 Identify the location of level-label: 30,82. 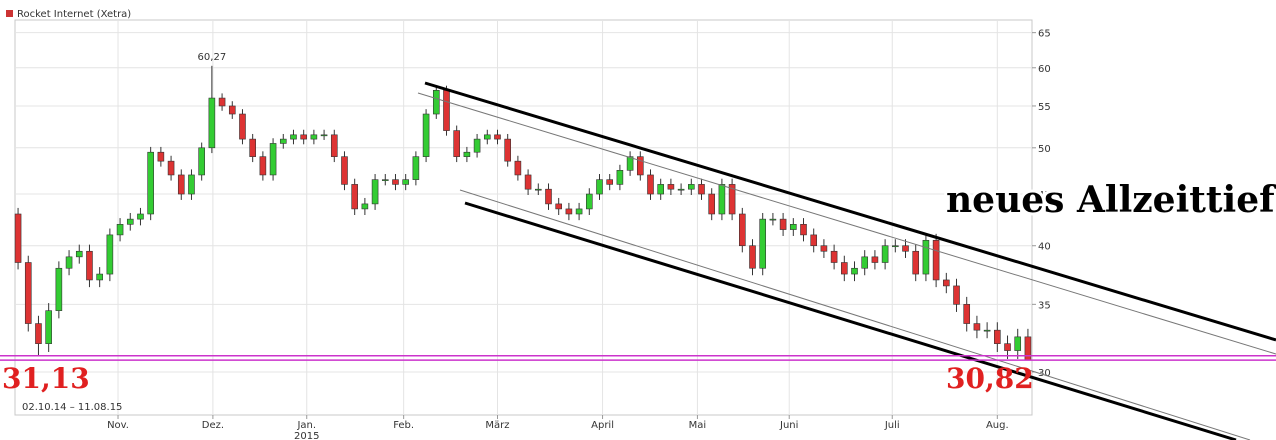
(990, 378).